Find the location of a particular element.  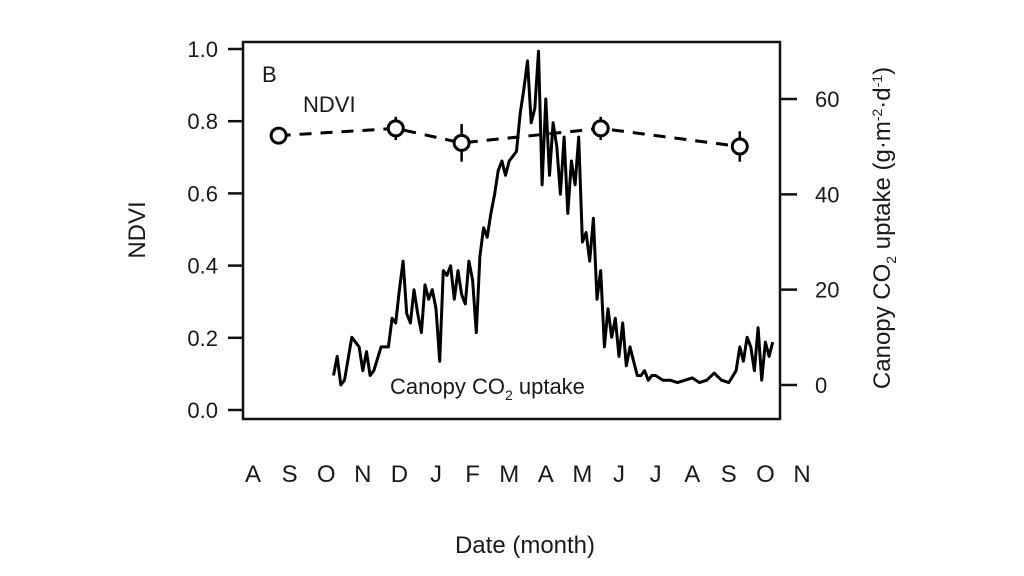

ndvi-dashed-line is located at coordinates (509, 137).